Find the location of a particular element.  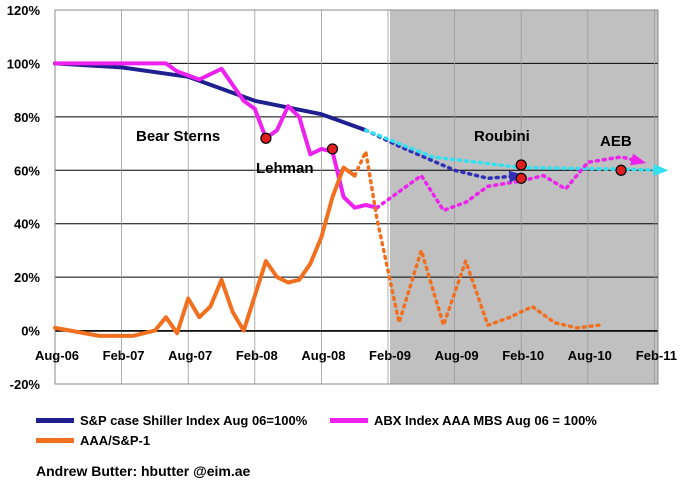

x-tick-label: Feb-07 is located at coordinates (124, 355).